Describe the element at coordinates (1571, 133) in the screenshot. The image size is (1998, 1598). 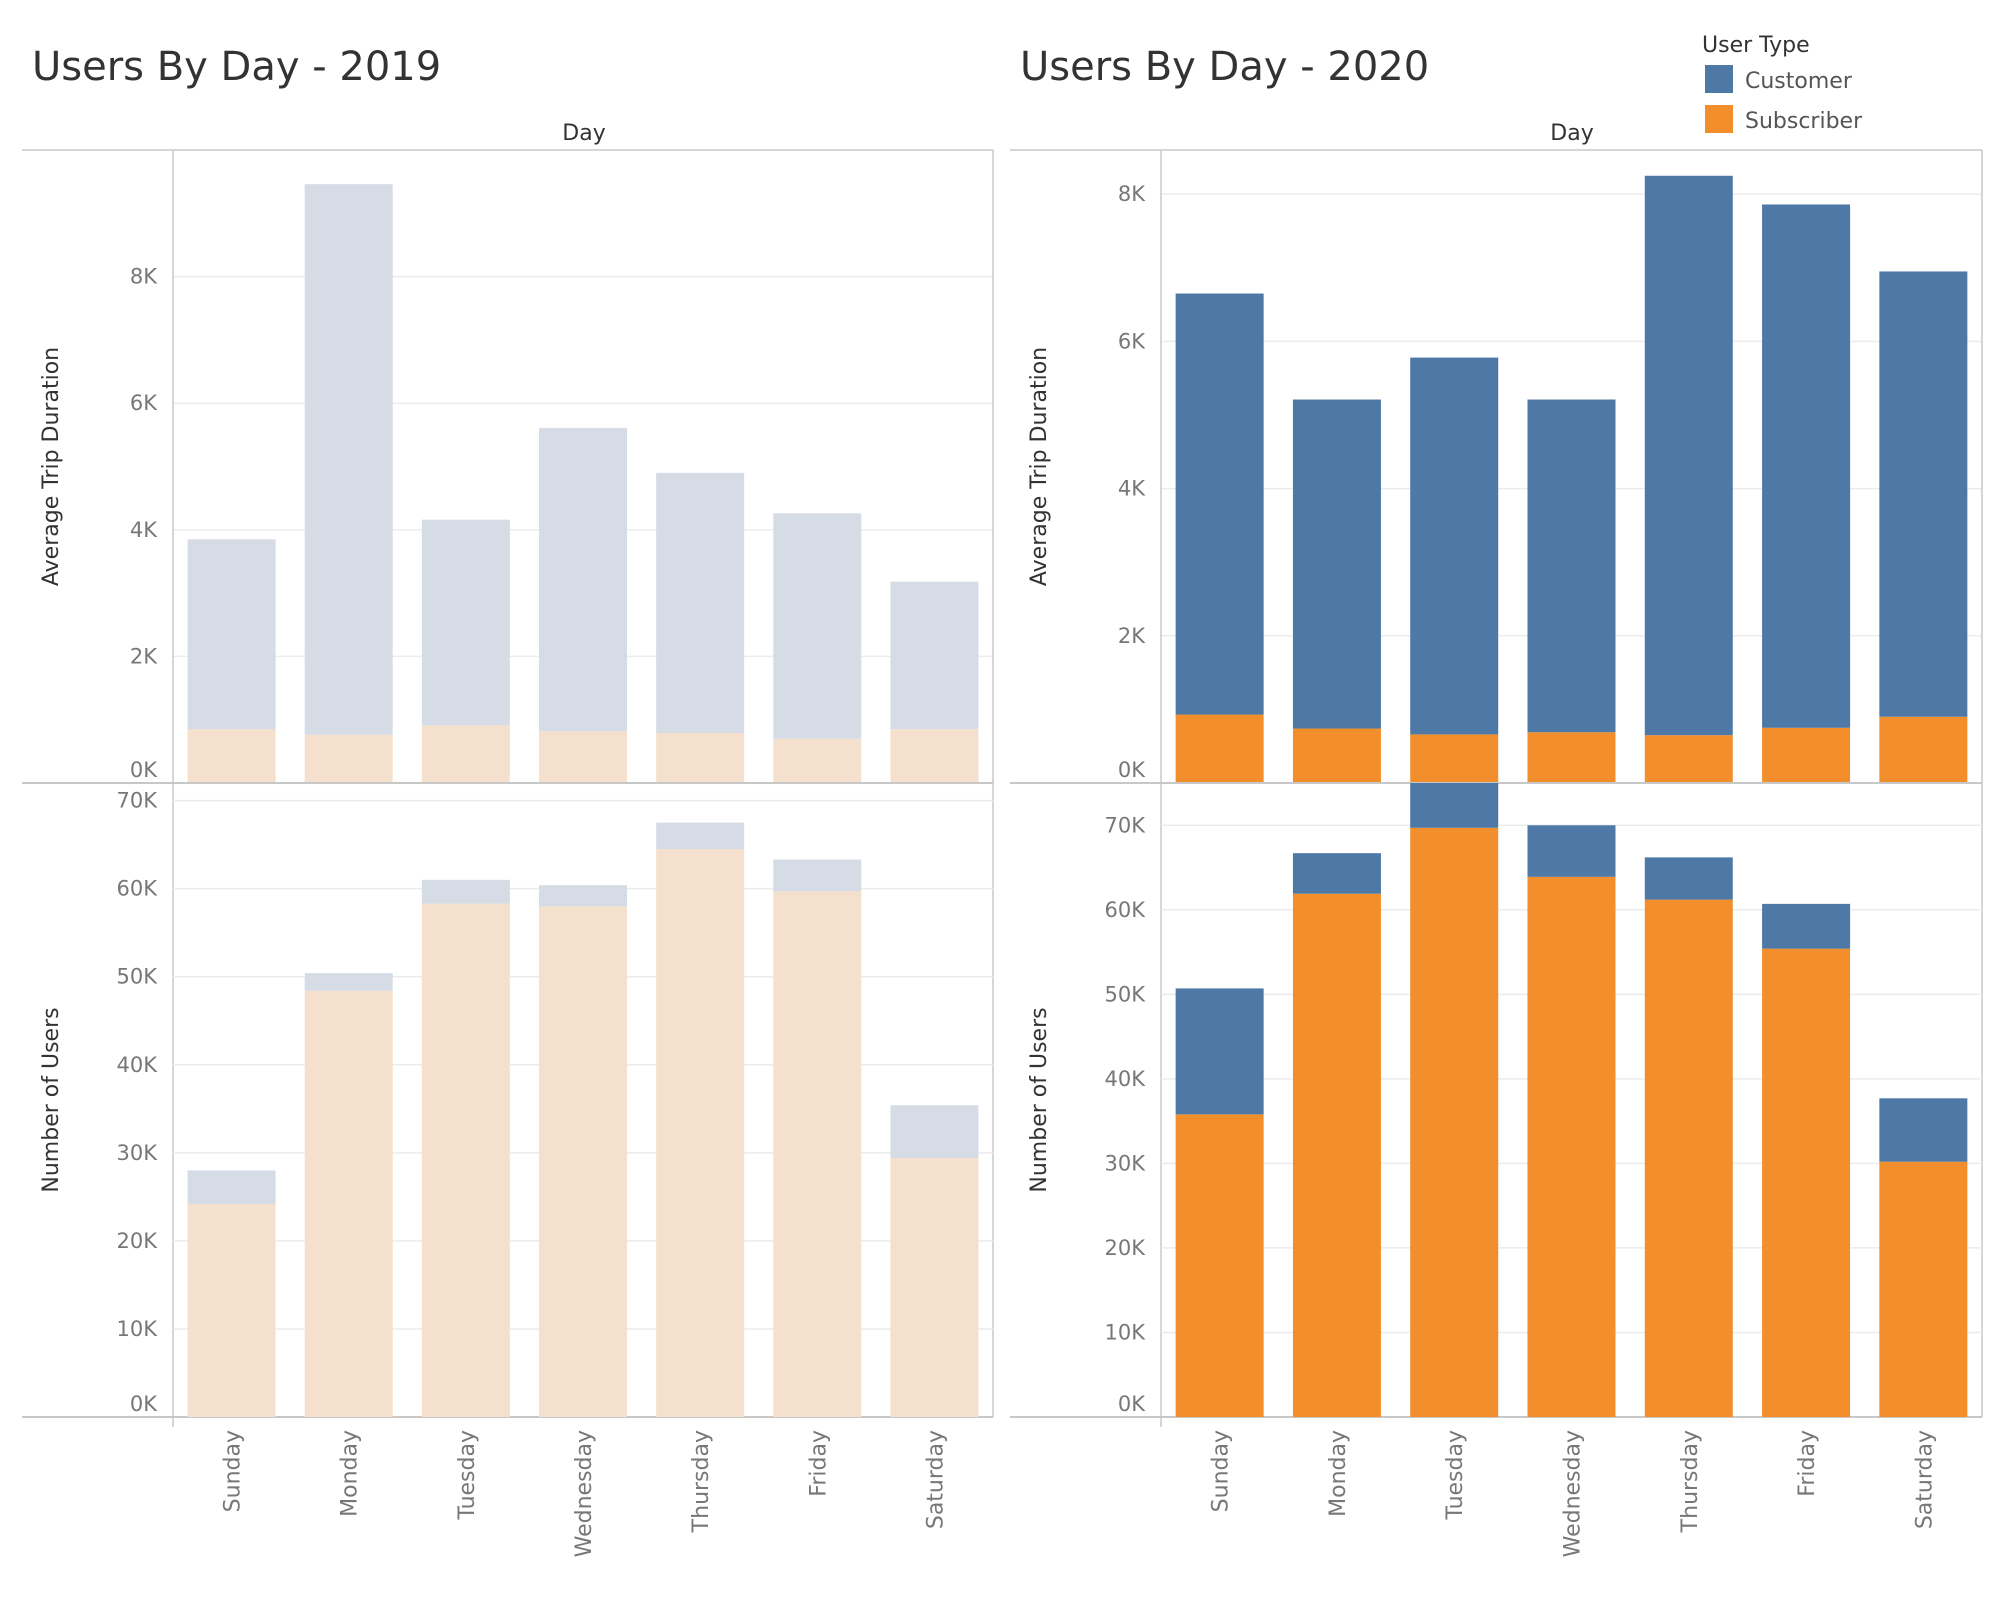
I see `column-header-2020: Day` at that location.